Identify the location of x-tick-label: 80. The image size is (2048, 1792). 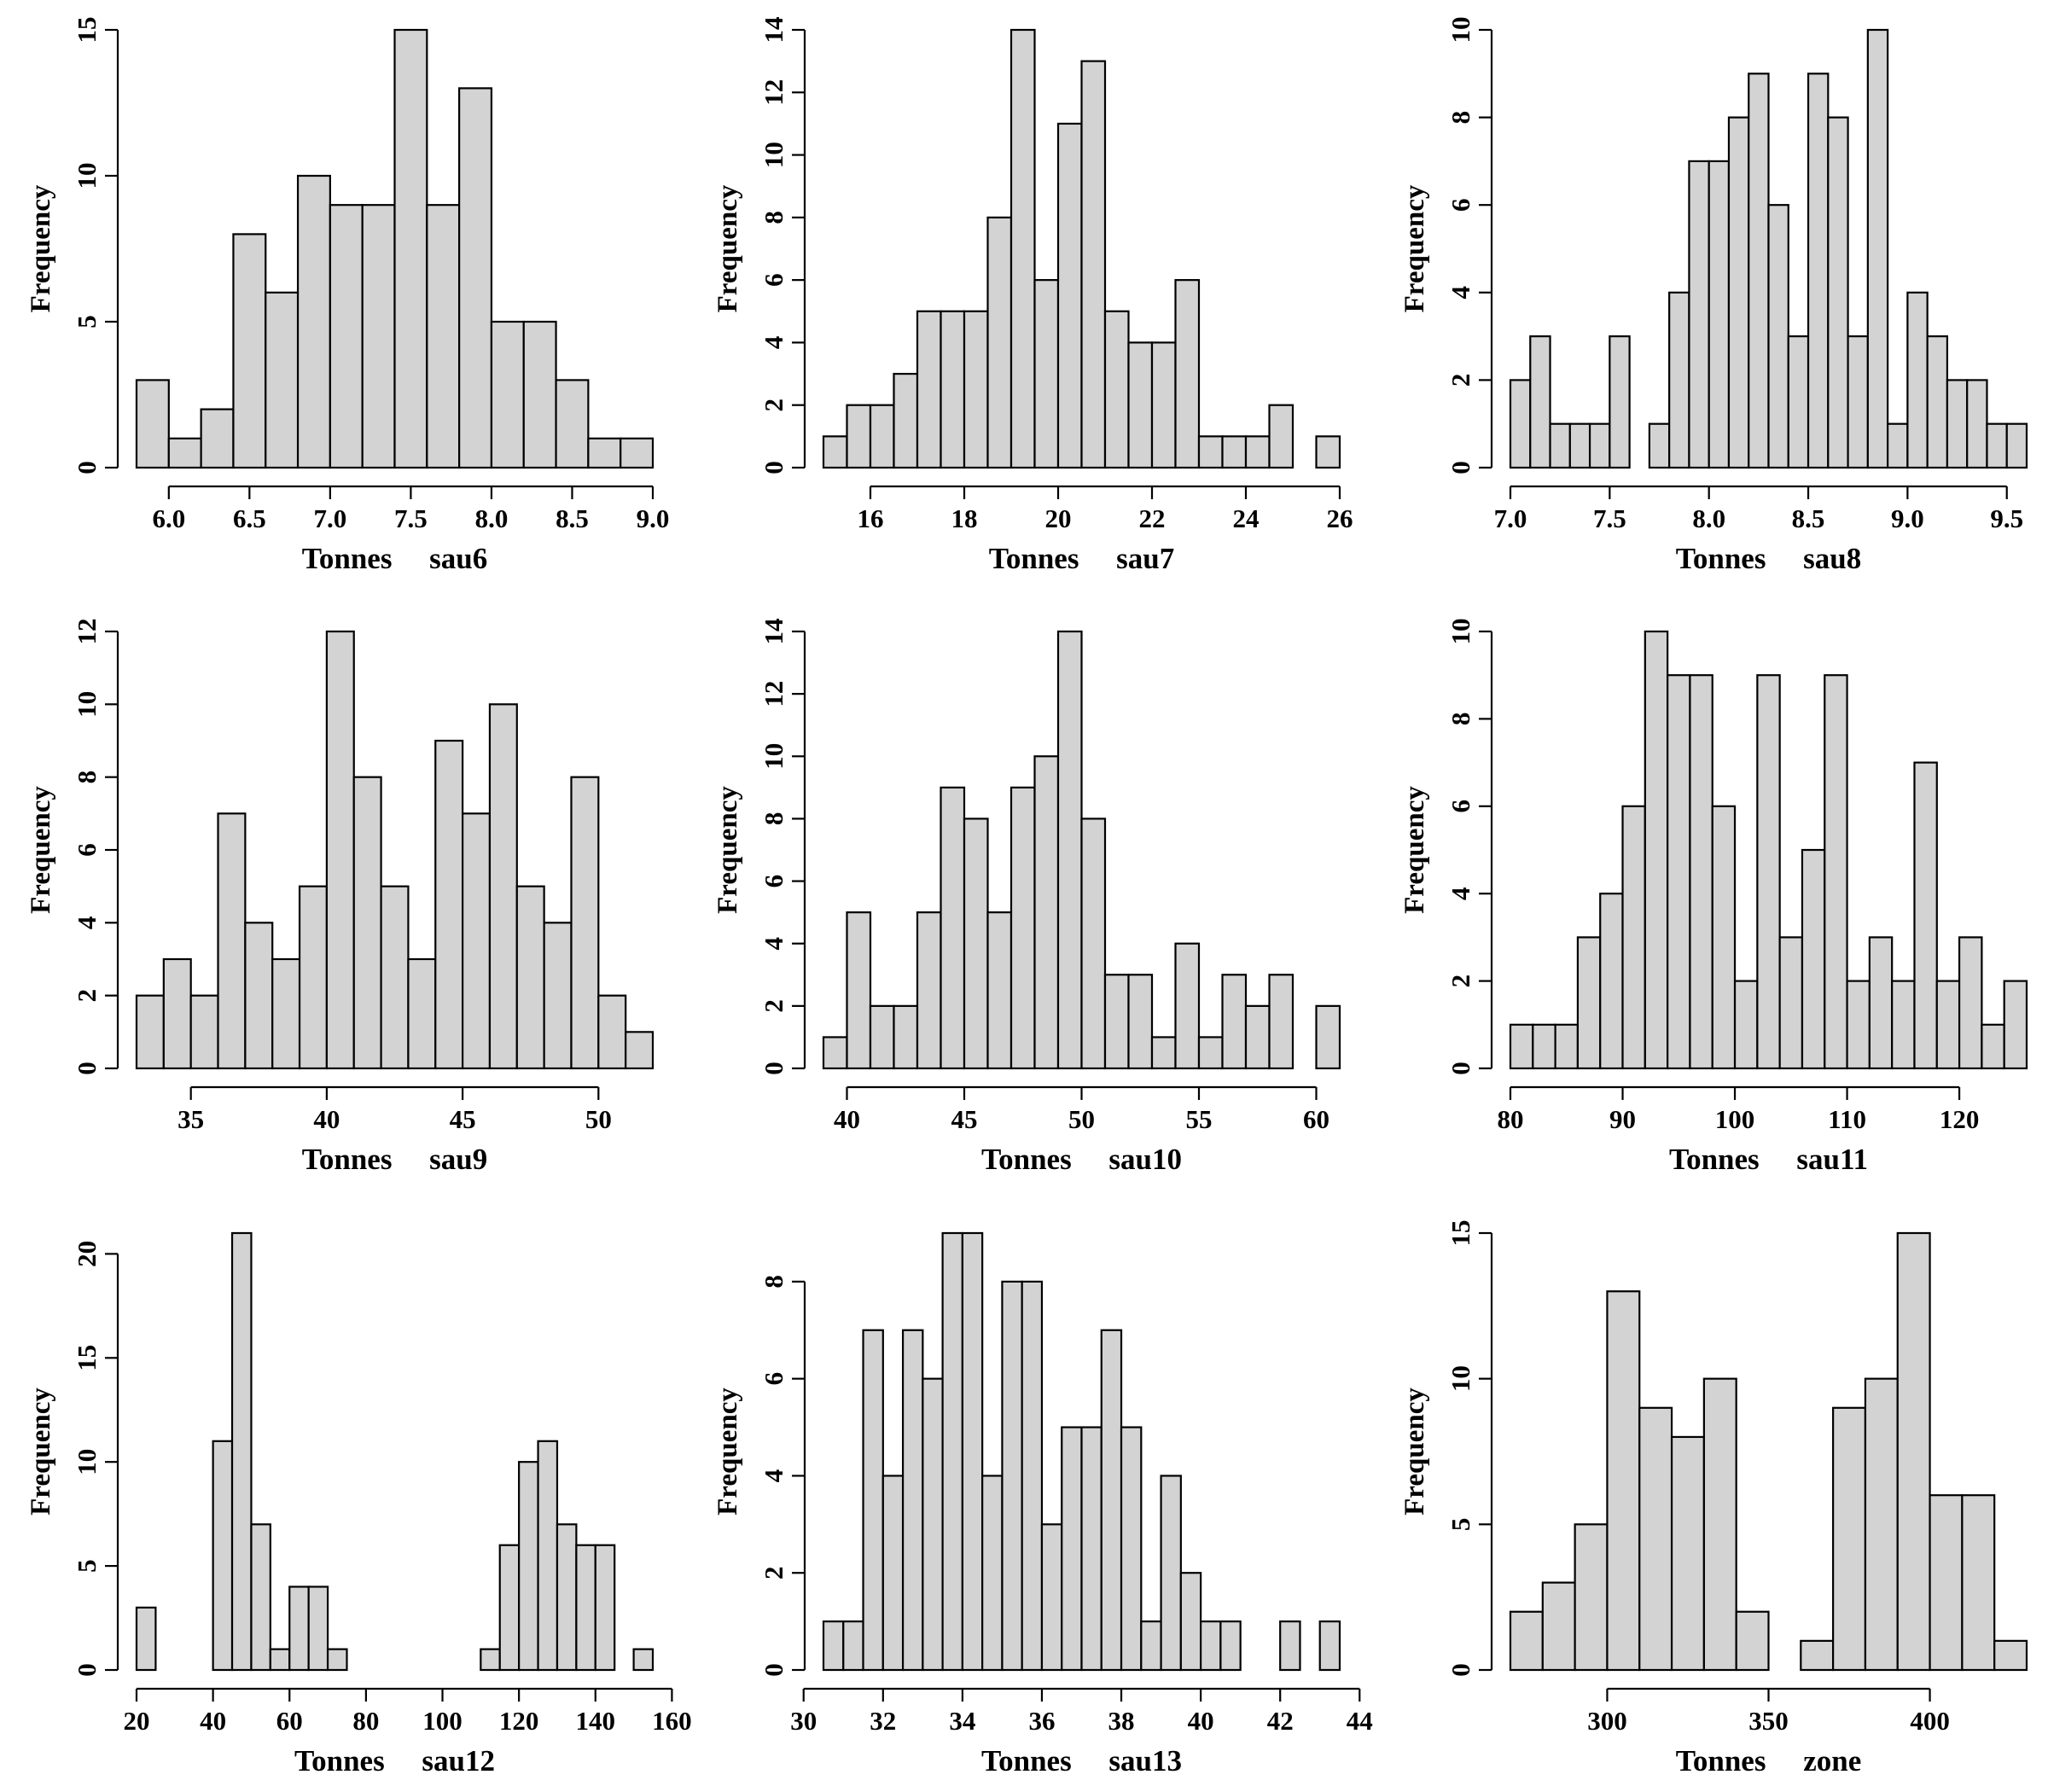
(365, 1721).